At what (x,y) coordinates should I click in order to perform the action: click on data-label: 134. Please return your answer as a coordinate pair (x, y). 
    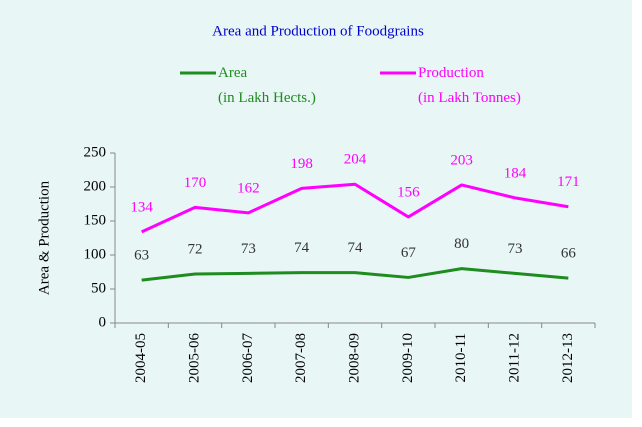
    Looking at the image, I should click on (141, 207).